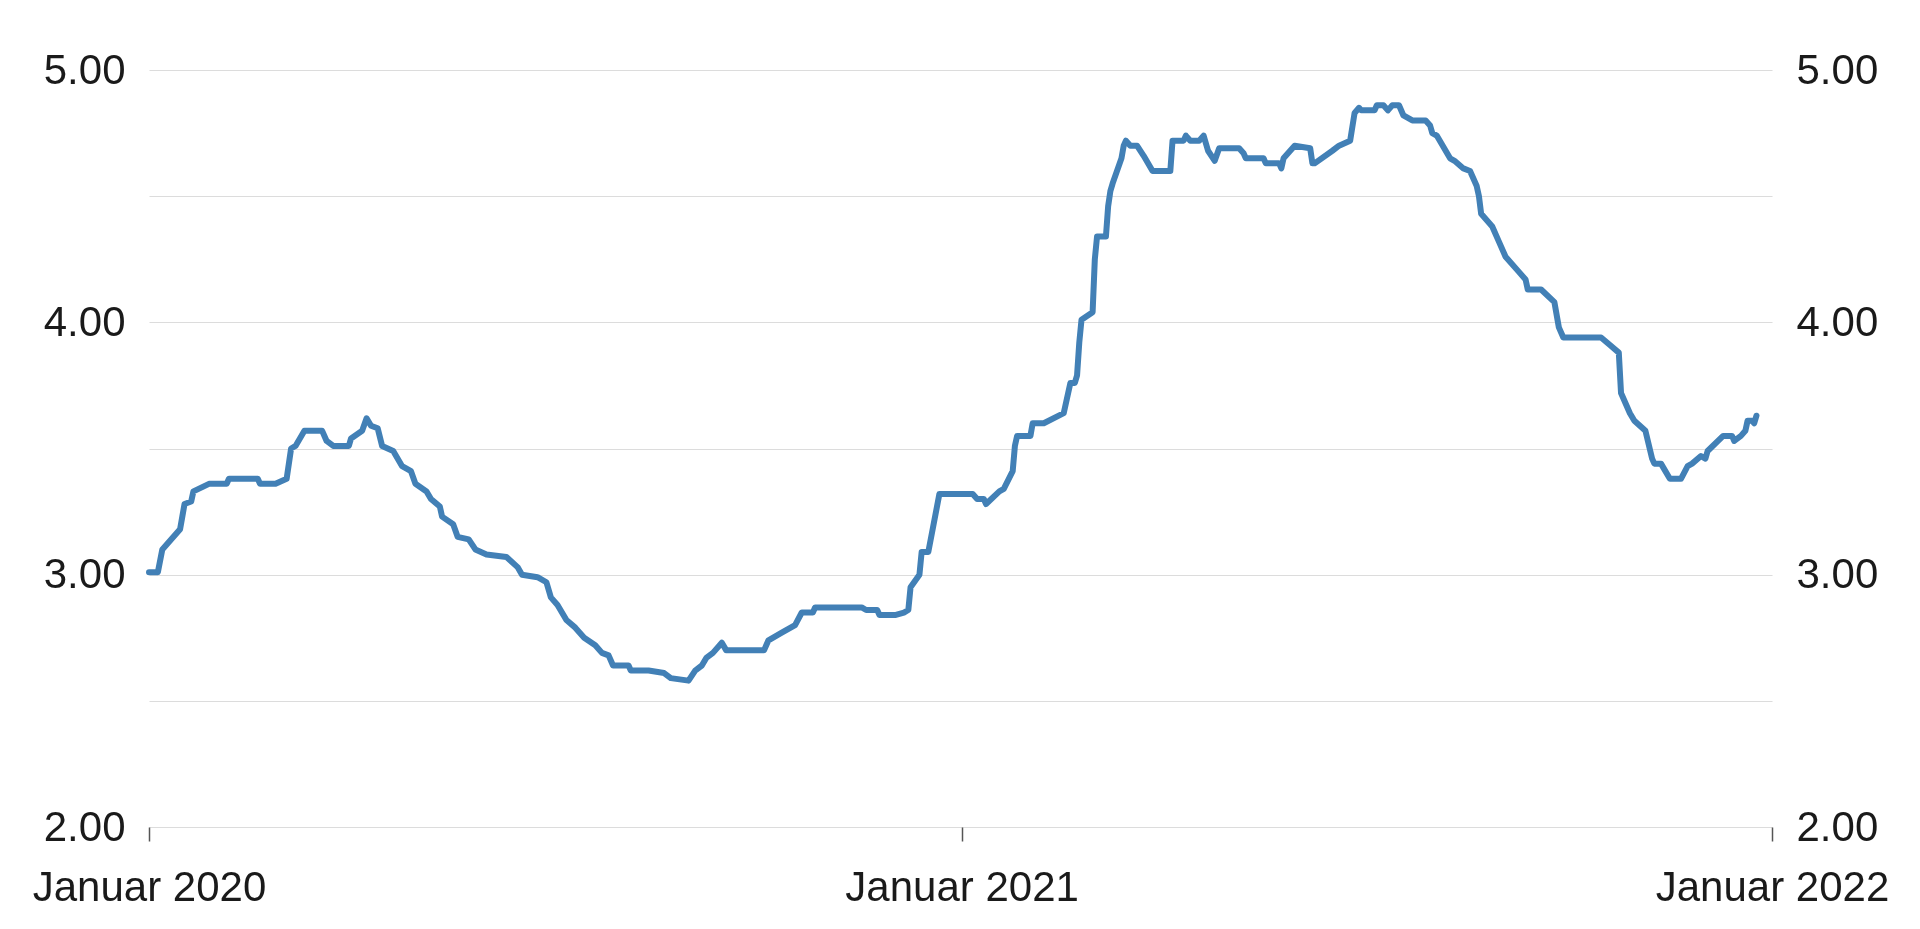  Describe the element at coordinates (1837, 574) in the screenshot. I see `y2-tick-label: 3.00` at that location.